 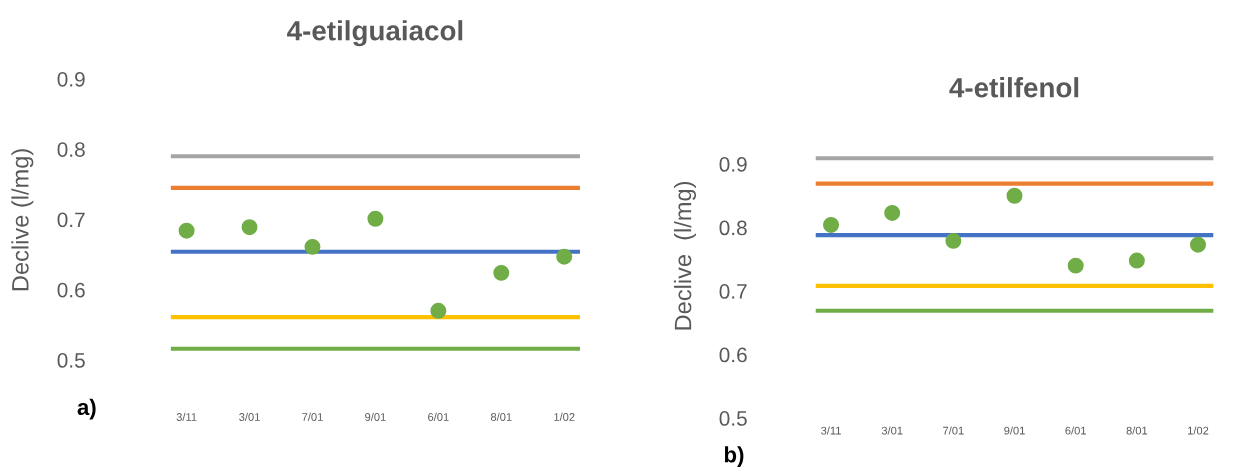 What do you see at coordinates (1014, 87) in the screenshot?
I see `chart-title: 4-etilfenol` at bounding box center [1014, 87].